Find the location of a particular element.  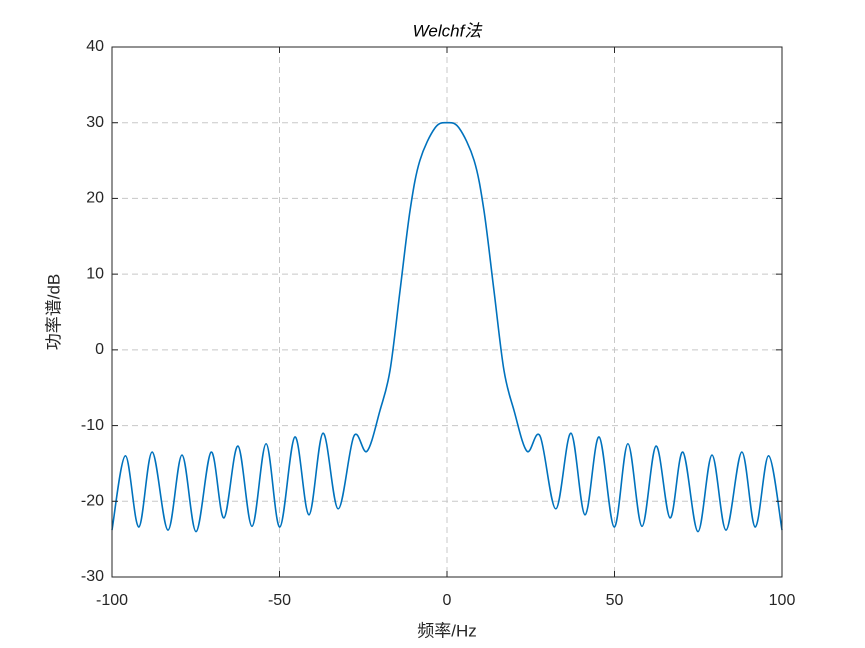

x-tick-label: 50 is located at coordinates (615, 600).